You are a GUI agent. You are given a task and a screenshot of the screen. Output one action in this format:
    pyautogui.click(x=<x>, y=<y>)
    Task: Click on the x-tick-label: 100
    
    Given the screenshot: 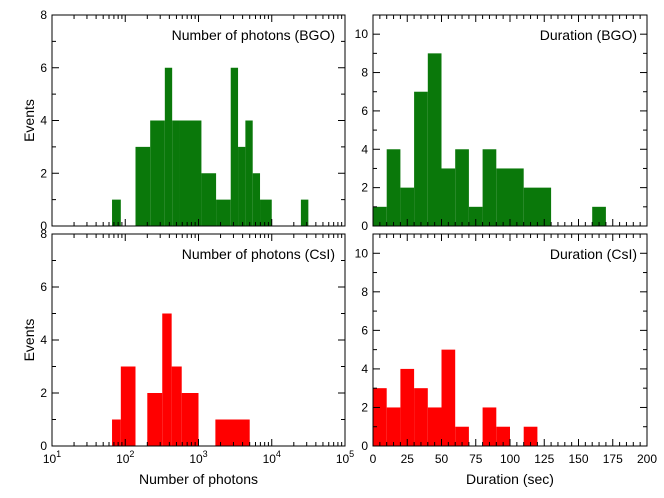 What is the action you would take?
    pyautogui.click(x=510, y=459)
    